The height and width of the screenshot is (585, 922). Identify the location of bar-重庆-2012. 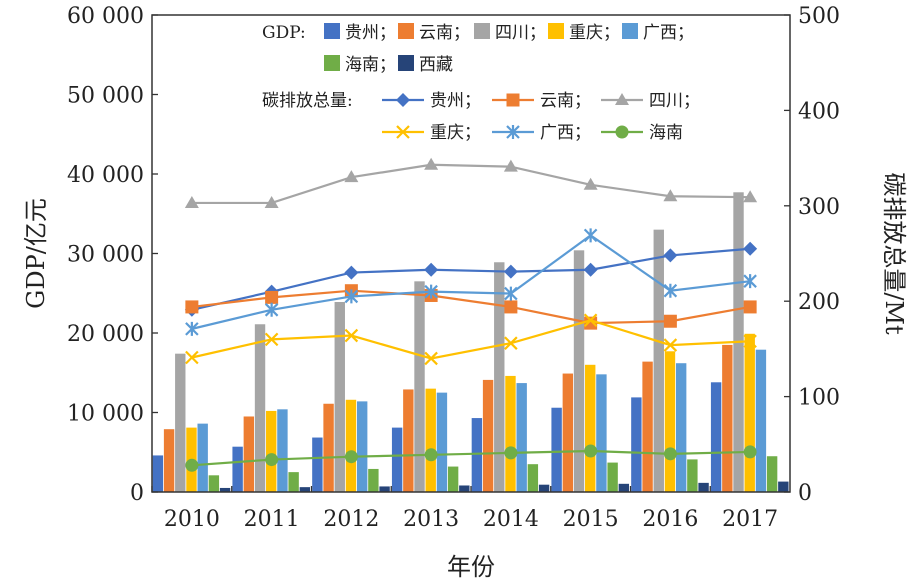
(351, 445).